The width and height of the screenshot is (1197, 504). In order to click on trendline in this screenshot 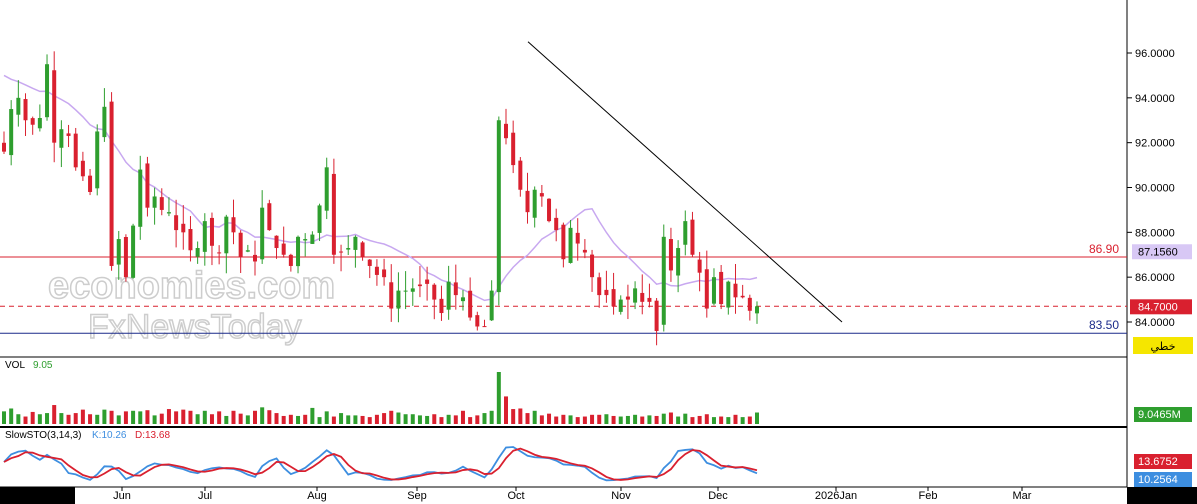, I will do `click(685, 182)`.